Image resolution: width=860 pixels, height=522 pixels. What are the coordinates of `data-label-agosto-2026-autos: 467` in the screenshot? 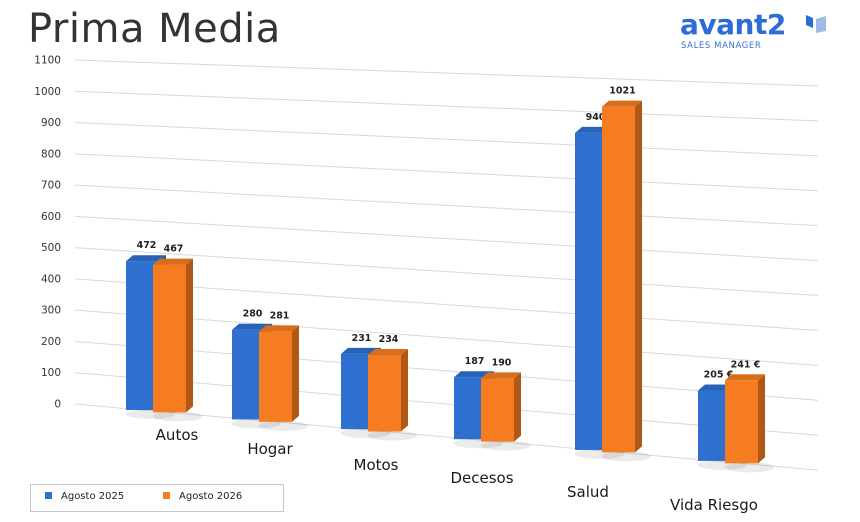 It's located at (174, 249).